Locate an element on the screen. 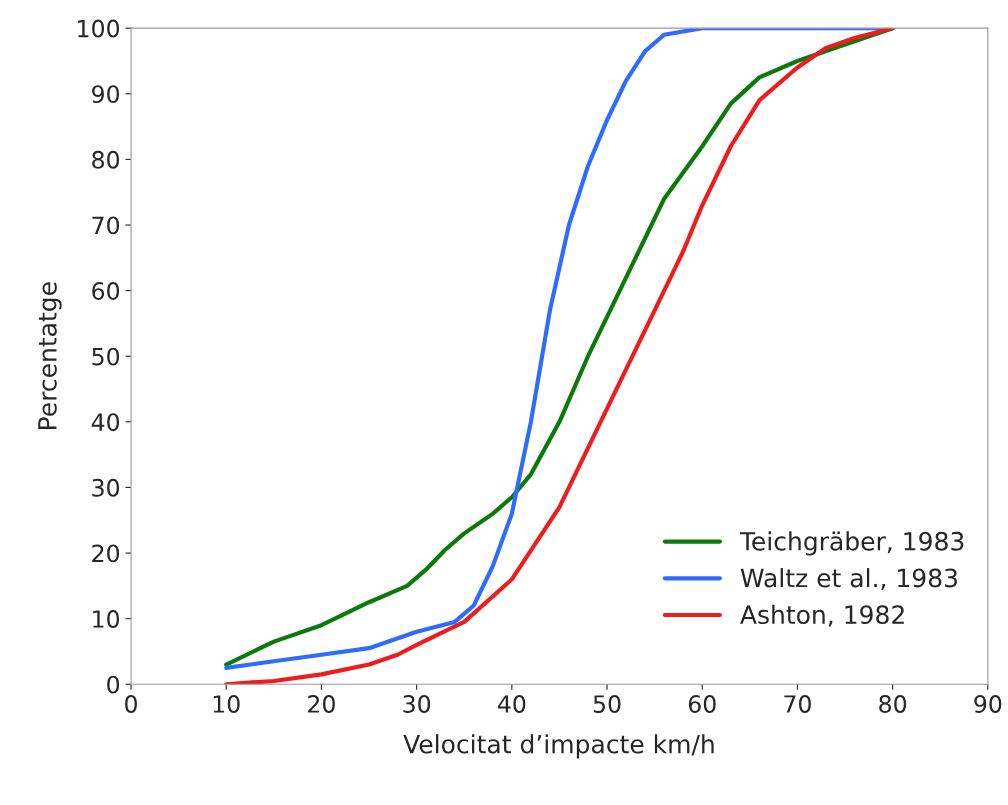 The height and width of the screenshot is (805, 1008). x-tick-label: 50 is located at coordinates (607, 704).